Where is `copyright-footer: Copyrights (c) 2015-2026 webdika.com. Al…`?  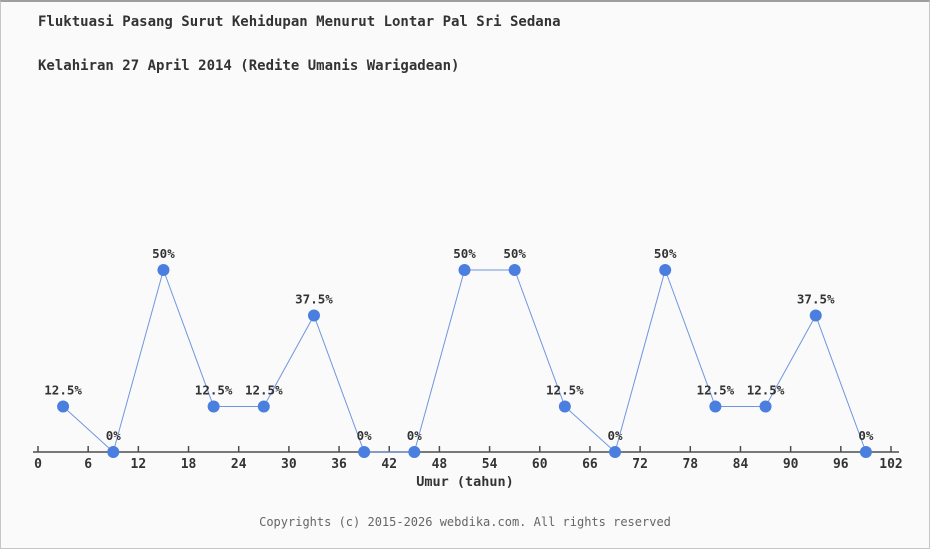 copyright-footer: Copyrights (c) 2015-2026 webdika.com. Al… is located at coordinates (465, 522).